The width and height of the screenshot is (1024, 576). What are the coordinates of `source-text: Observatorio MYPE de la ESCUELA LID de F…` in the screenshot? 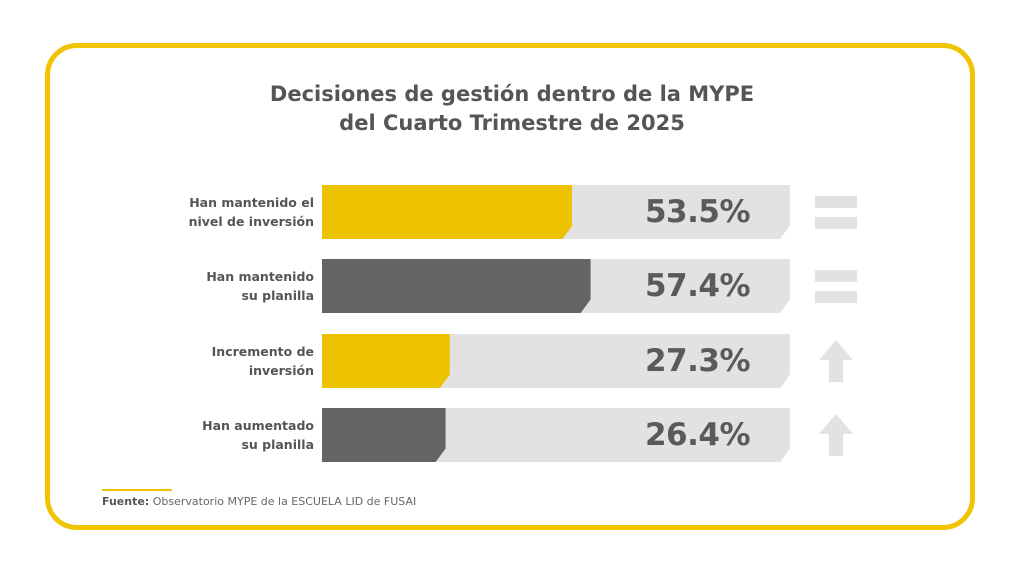 It's located at (284, 501).